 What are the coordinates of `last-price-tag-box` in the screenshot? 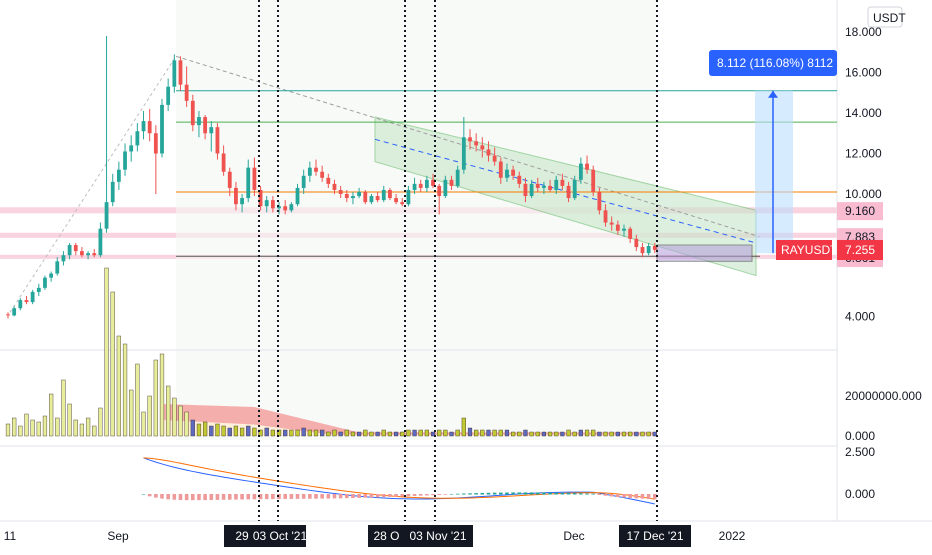 It's located at (860, 249).